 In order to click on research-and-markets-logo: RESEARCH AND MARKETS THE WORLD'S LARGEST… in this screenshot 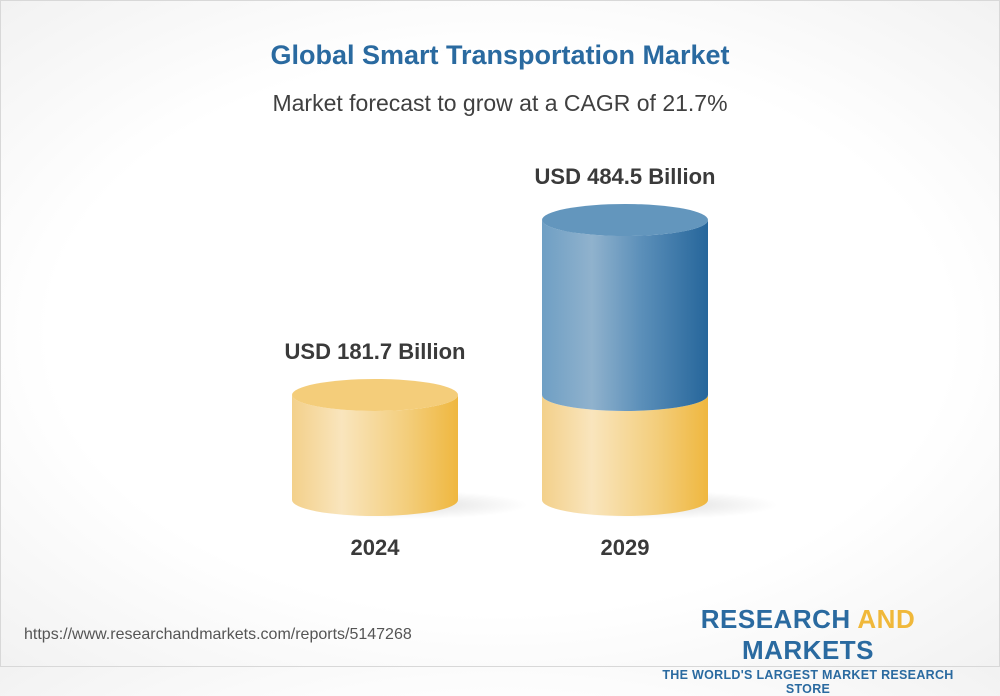, I will do `click(808, 650)`.